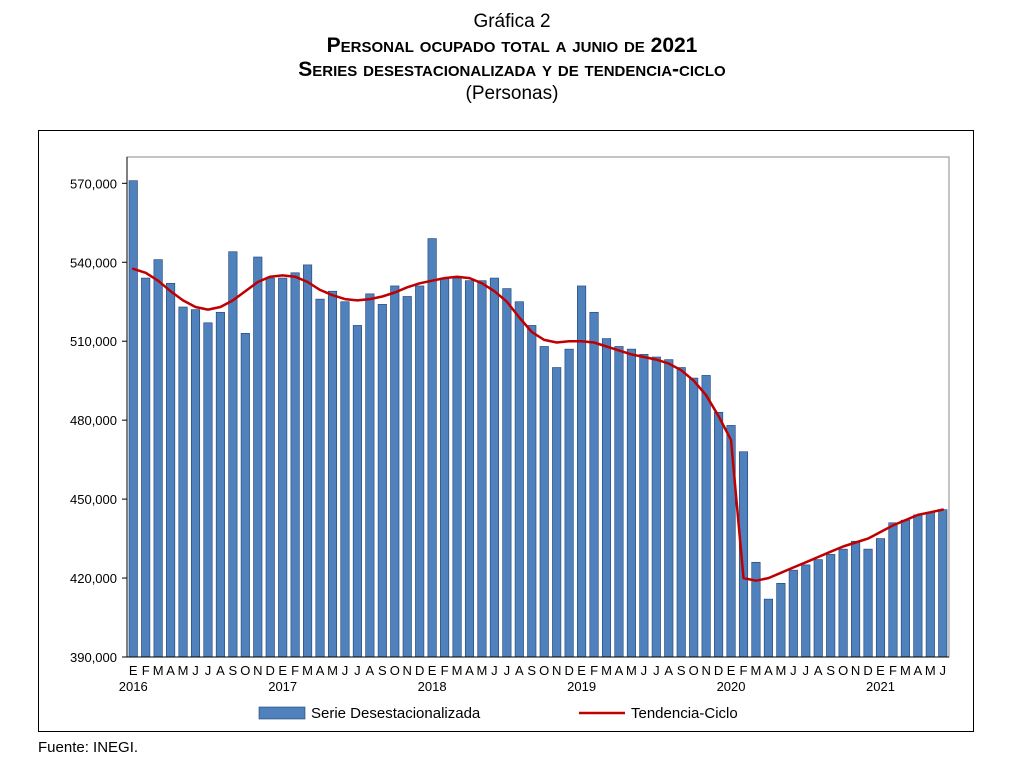 This screenshot has height=771, width=1024. What do you see at coordinates (396, 713) in the screenshot?
I see `legend-label-bars: Serie Desestacionalizada` at bounding box center [396, 713].